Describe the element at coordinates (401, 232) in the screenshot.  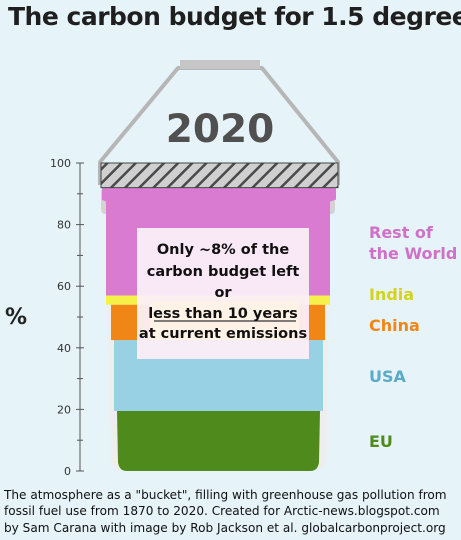
I see `legend-rest-of-the-world-line-1: Rest of` at that location.